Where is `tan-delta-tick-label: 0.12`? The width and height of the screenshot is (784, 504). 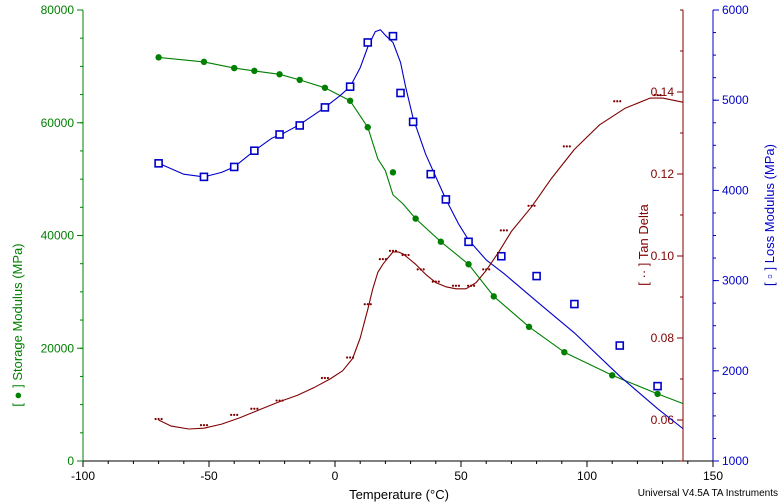 tan-delta-tick-label: 0.12 is located at coordinates (663, 174).